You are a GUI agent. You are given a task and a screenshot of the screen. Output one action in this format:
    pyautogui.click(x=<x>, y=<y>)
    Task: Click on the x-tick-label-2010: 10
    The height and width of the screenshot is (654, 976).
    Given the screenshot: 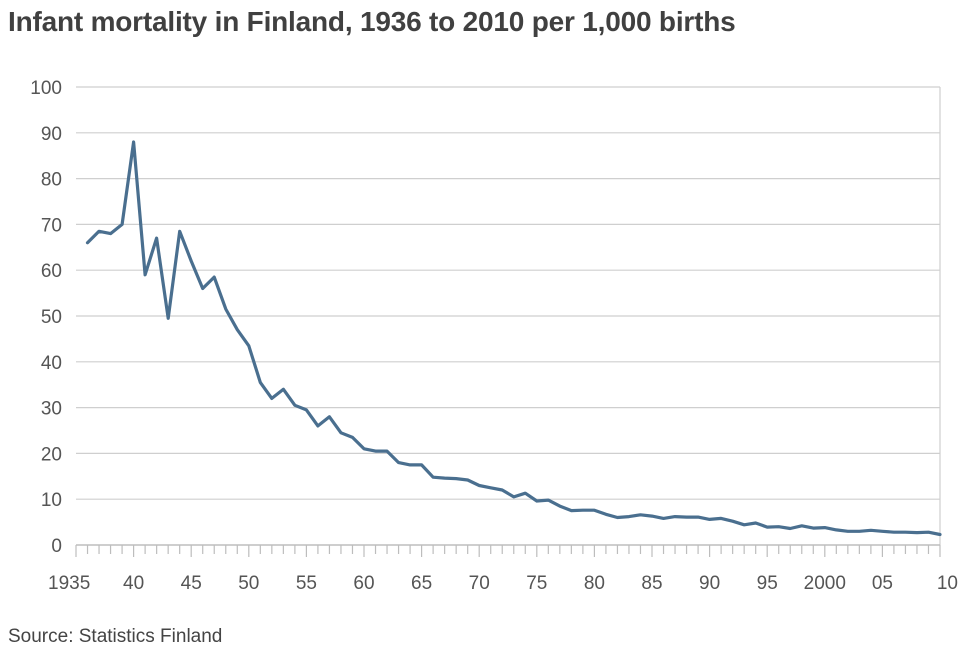 What is the action you would take?
    pyautogui.click(x=947, y=583)
    